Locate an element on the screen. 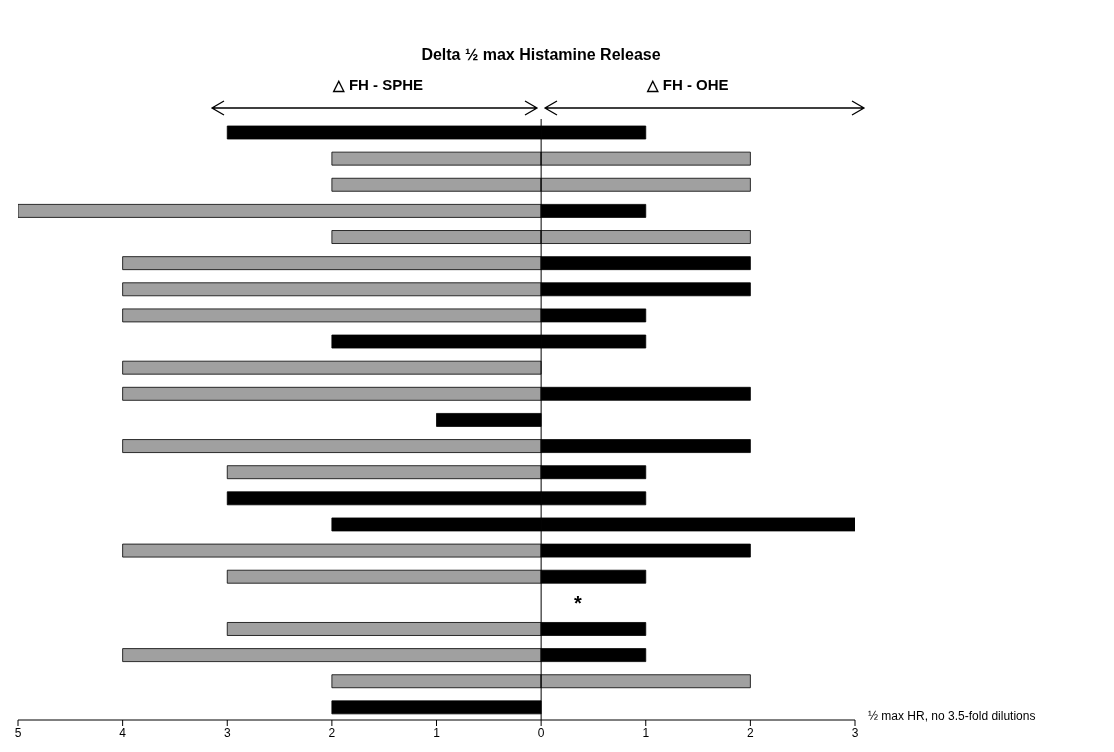 The width and height of the screenshot is (1114, 752). x-tick-label: 4 is located at coordinates (123, 732).